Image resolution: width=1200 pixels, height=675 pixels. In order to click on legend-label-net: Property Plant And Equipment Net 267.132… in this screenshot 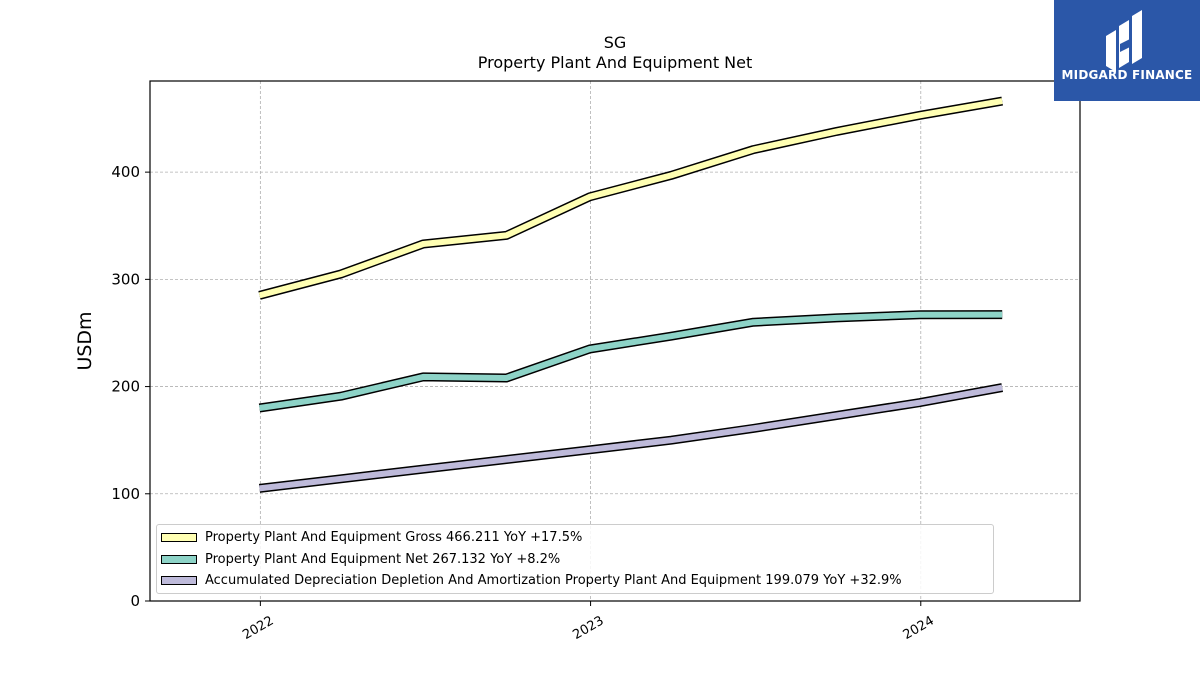, I will do `click(383, 559)`.